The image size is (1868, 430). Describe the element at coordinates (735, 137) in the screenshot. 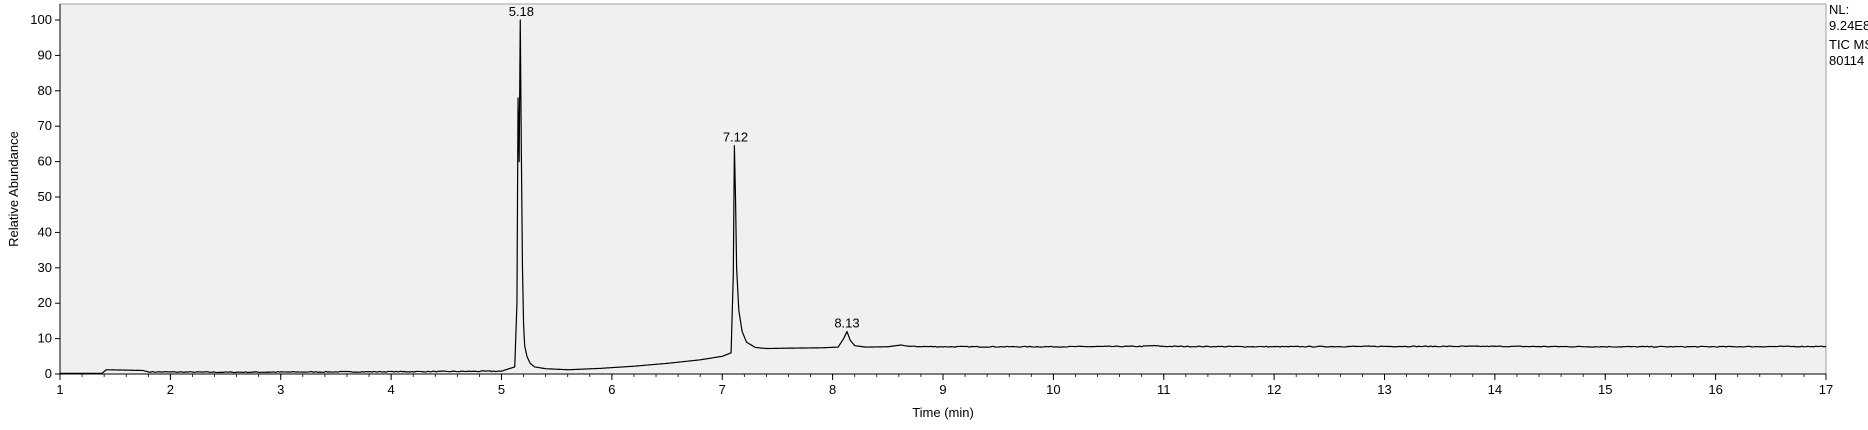

I see `peak-label: 7.12` at that location.